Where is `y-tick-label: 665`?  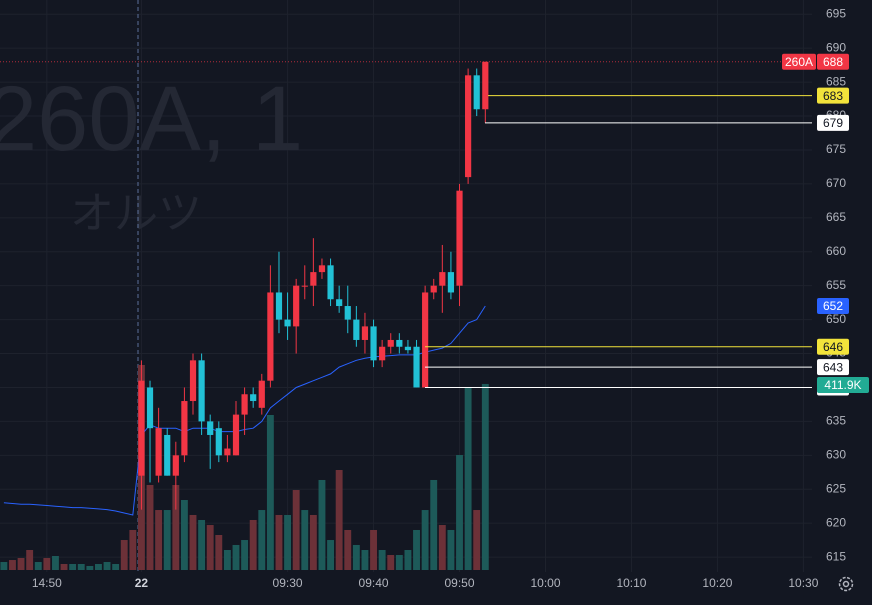
y-tick-label: 665 is located at coordinates (836, 217).